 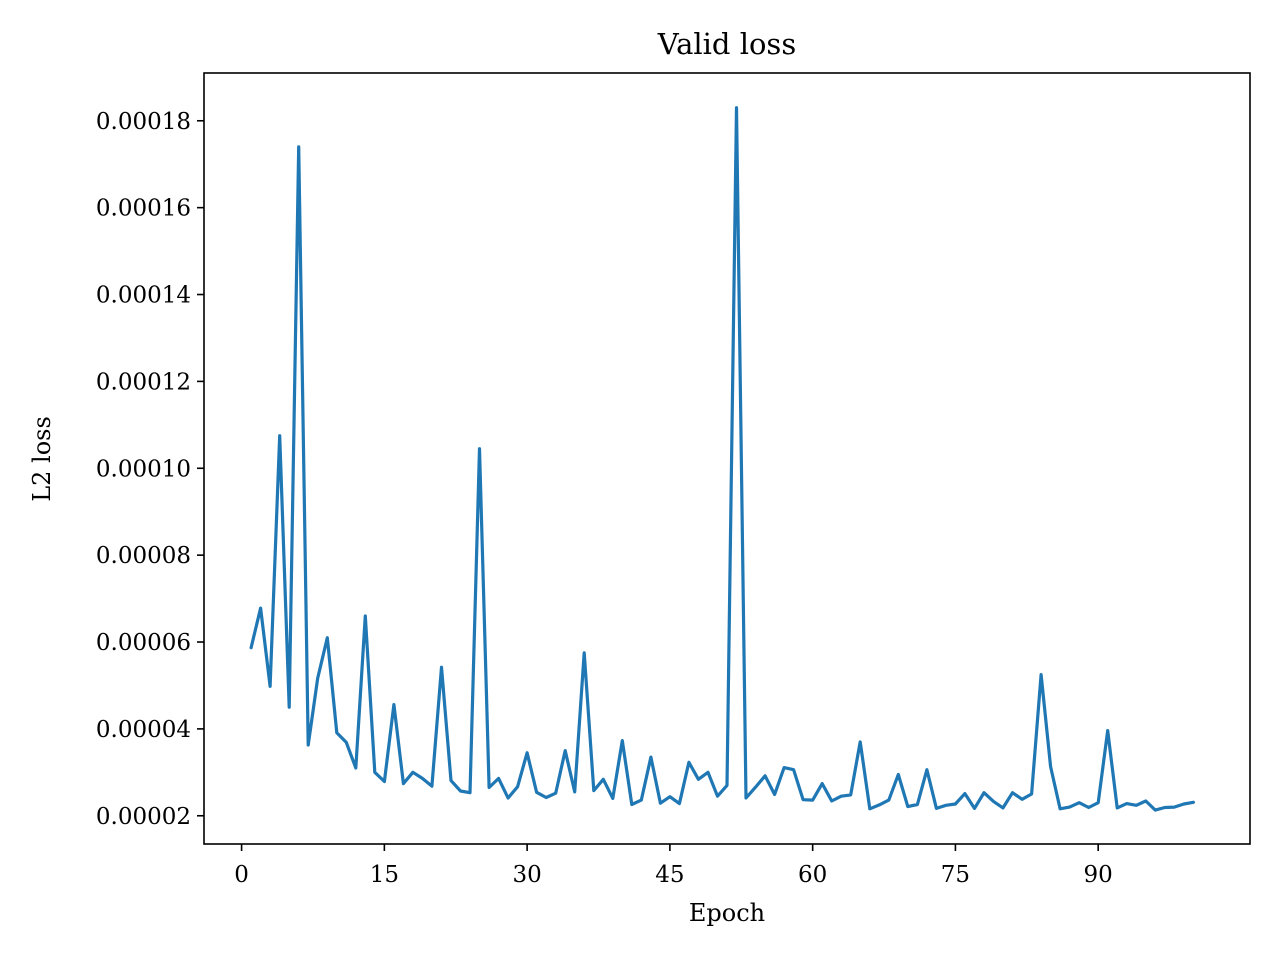 What do you see at coordinates (42, 459) in the screenshot?
I see `y-axis-label: L2 loss` at bounding box center [42, 459].